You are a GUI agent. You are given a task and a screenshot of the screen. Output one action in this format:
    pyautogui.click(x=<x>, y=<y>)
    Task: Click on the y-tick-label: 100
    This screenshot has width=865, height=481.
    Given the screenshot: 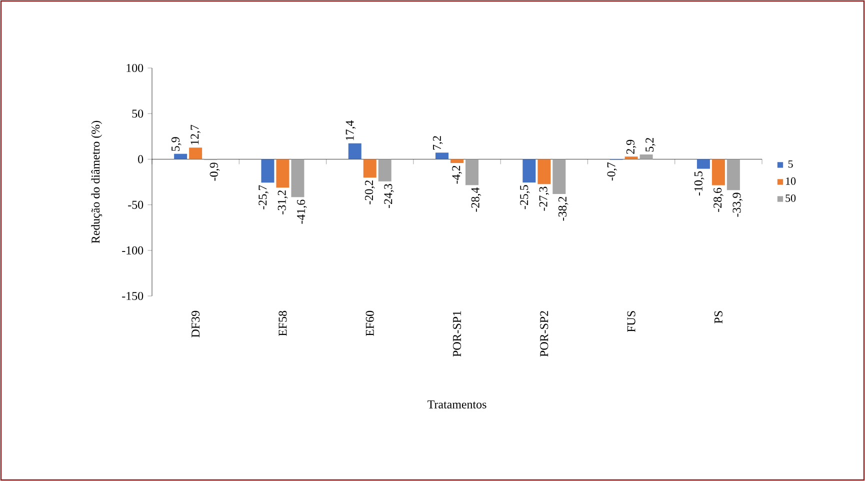 What is the action you would take?
    pyautogui.click(x=135, y=68)
    